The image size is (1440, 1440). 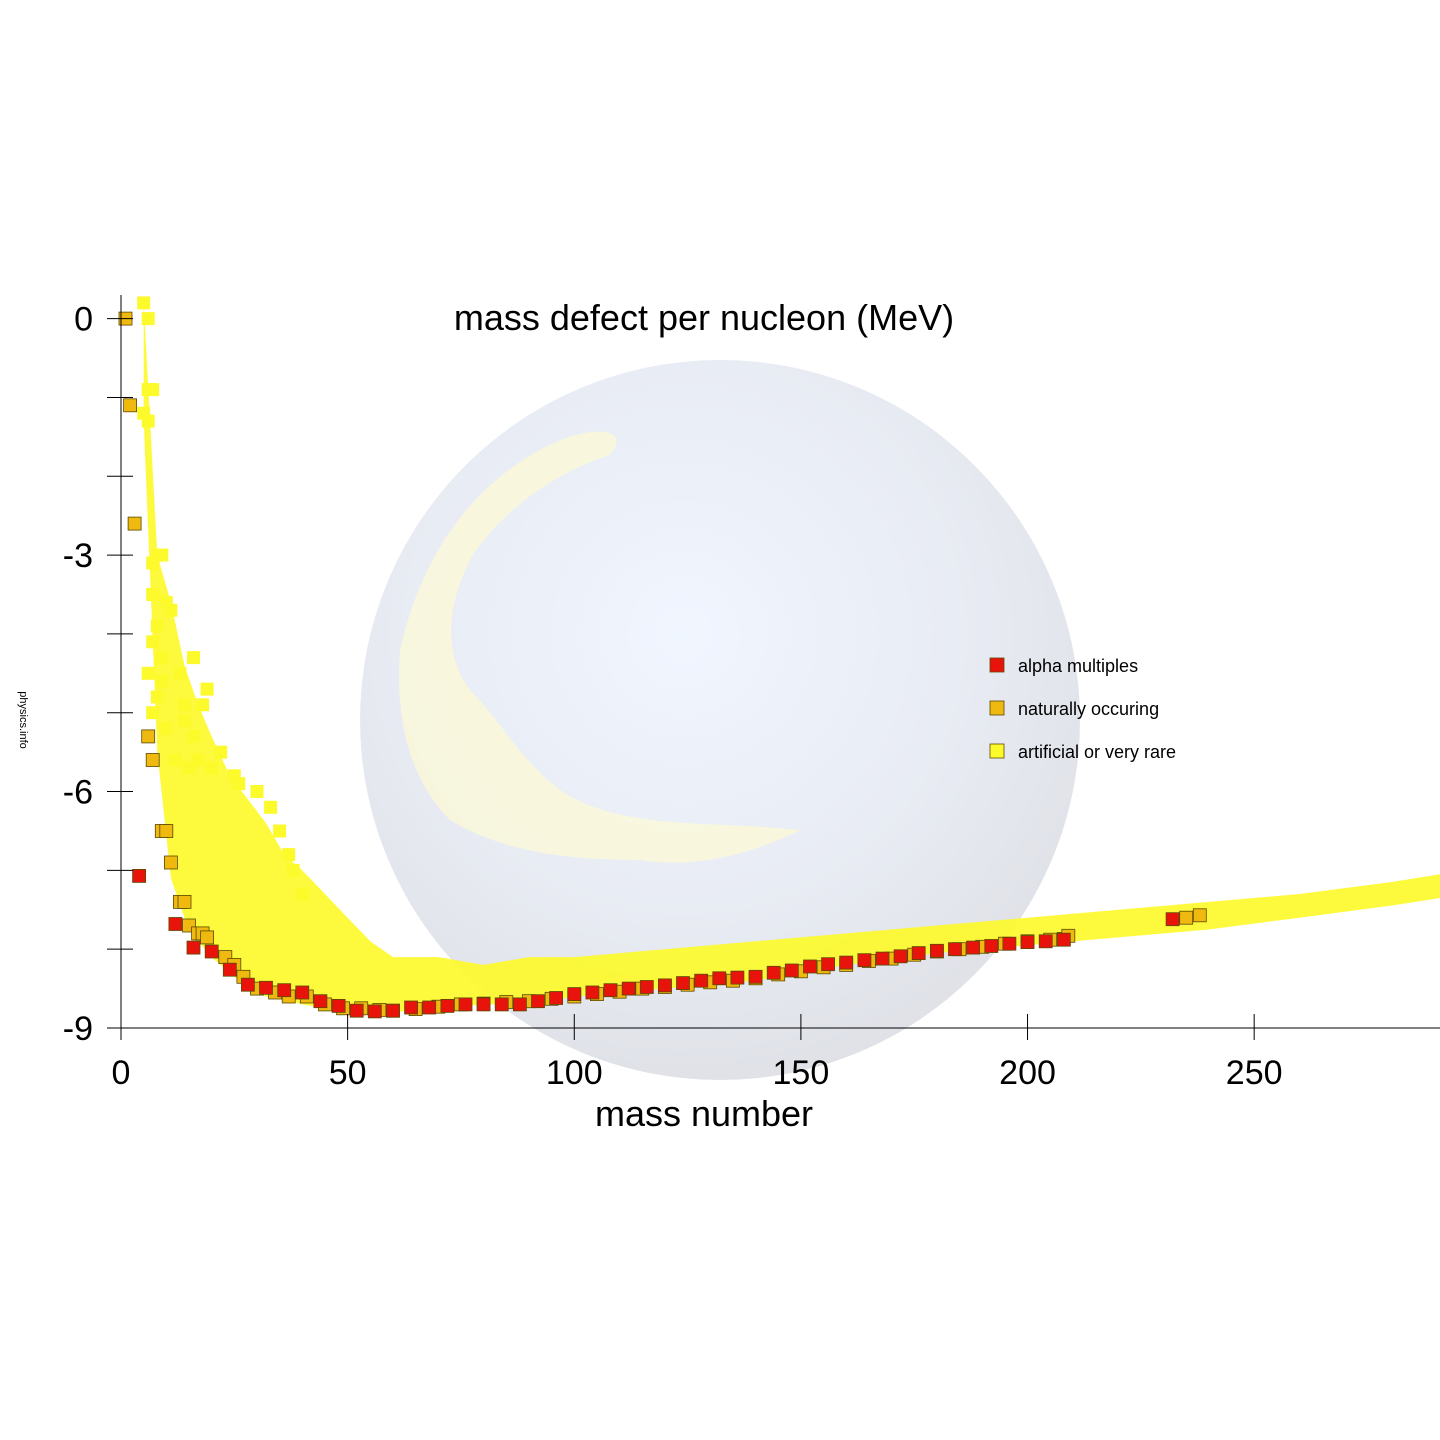 What do you see at coordinates (98, 674) in the screenshot?
I see `y-axis-ticks: 0 -3 -6 -9` at bounding box center [98, 674].